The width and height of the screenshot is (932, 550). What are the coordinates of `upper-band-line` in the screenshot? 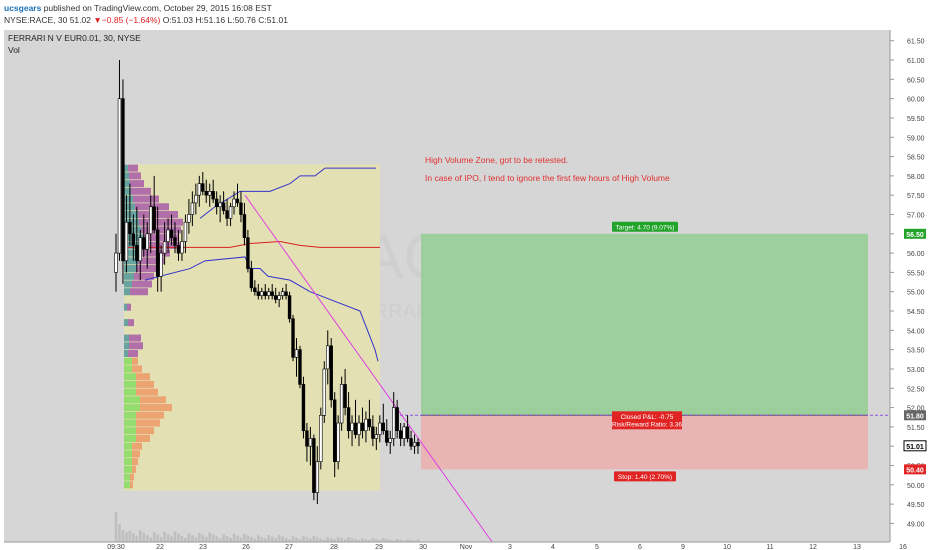 It's located at (287, 193).